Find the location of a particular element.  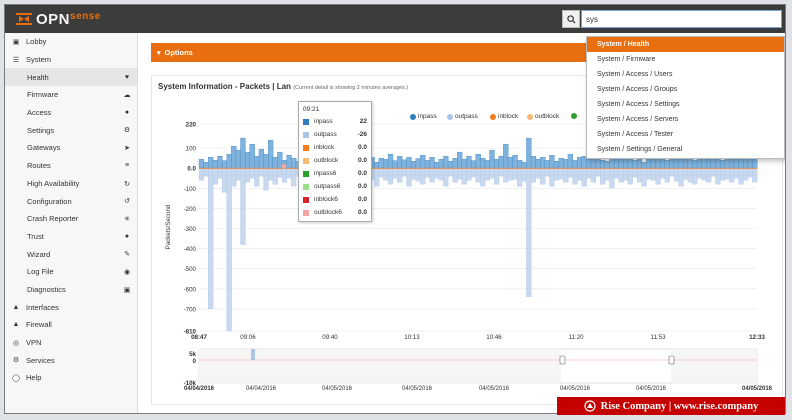

sidebar-item-label: VPN is located at coordinates (34, 343).